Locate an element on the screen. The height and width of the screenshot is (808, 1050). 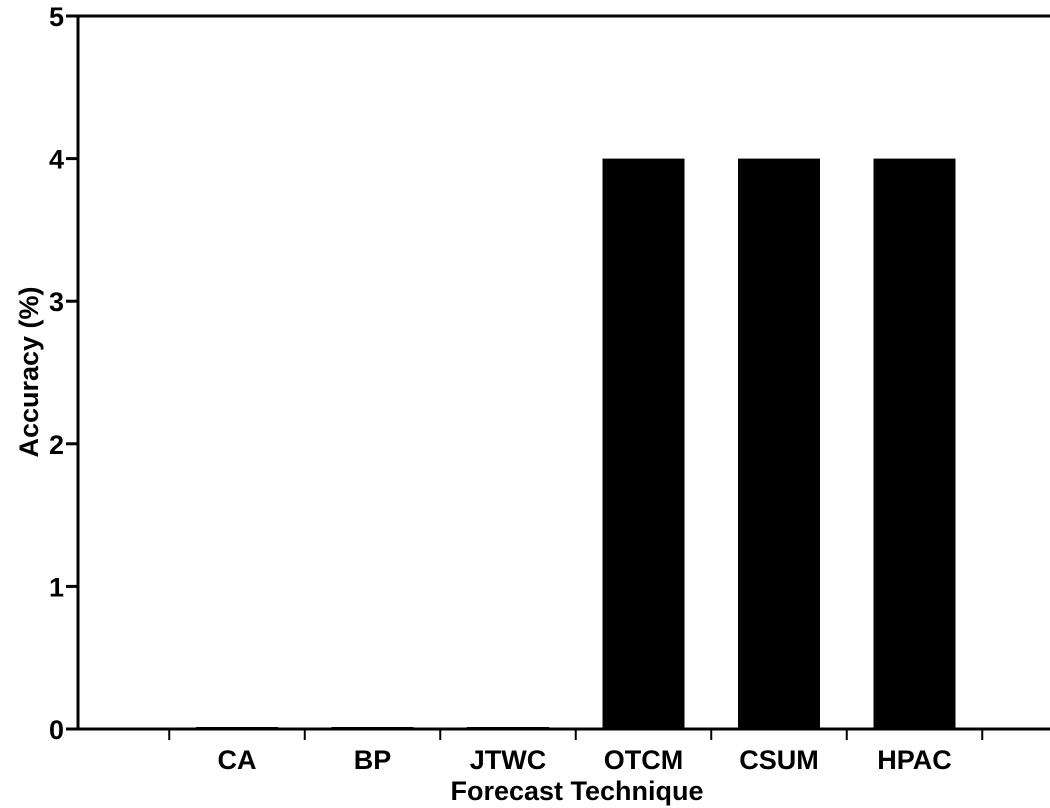
bar-csum is located at coordinates (779, 444).